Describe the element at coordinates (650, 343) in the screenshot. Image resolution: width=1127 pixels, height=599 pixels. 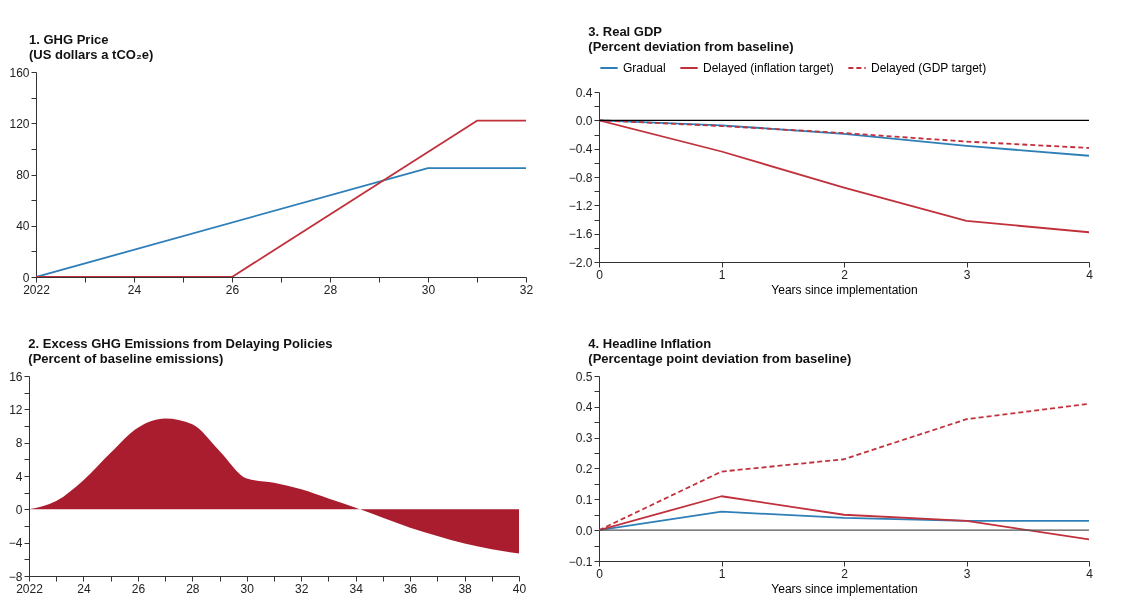
I see `chart-title: 4. Headline Inflation` at that location.